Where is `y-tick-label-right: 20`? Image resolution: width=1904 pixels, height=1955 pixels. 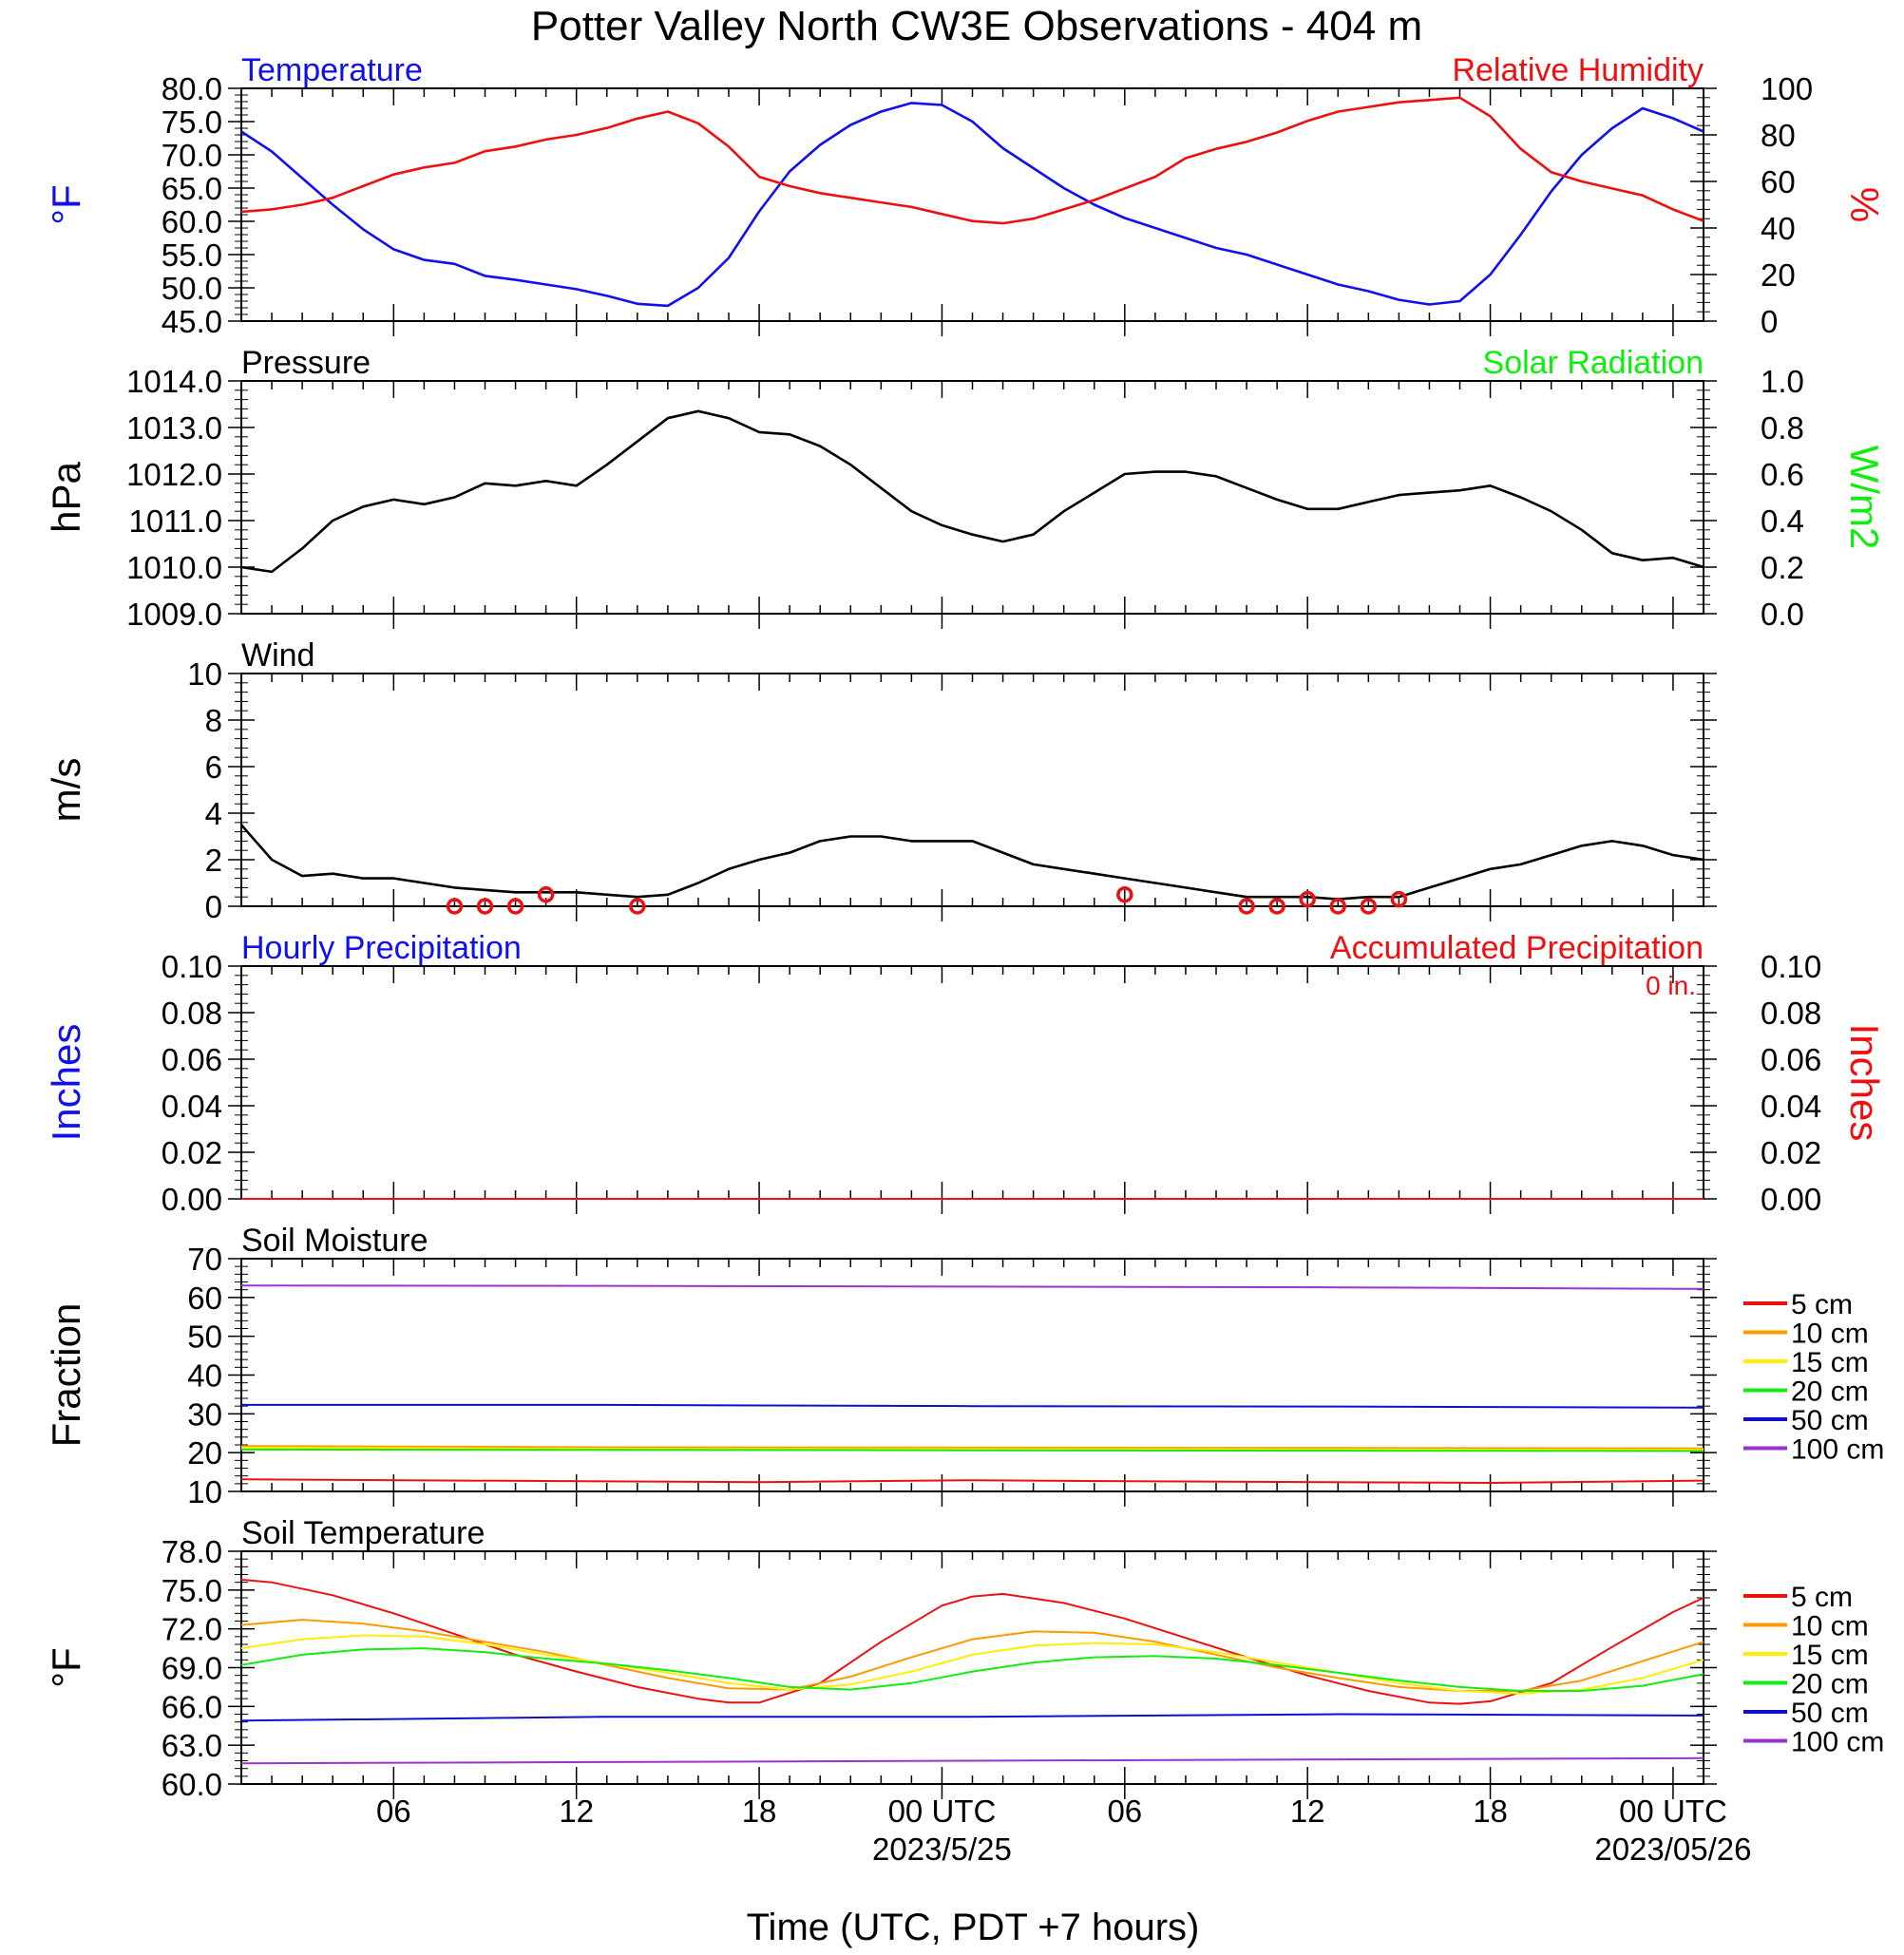
y-tick-label-right: 20 is located at coordinates (1779, 275).